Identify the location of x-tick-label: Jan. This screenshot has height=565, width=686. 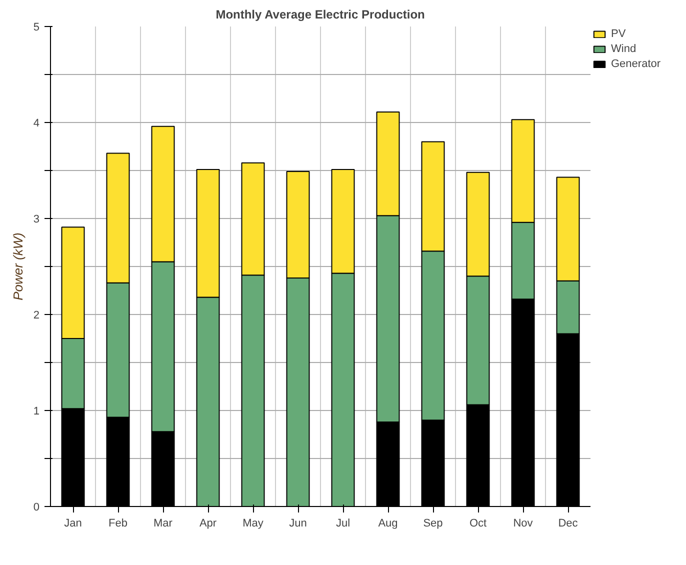
(73, 524).